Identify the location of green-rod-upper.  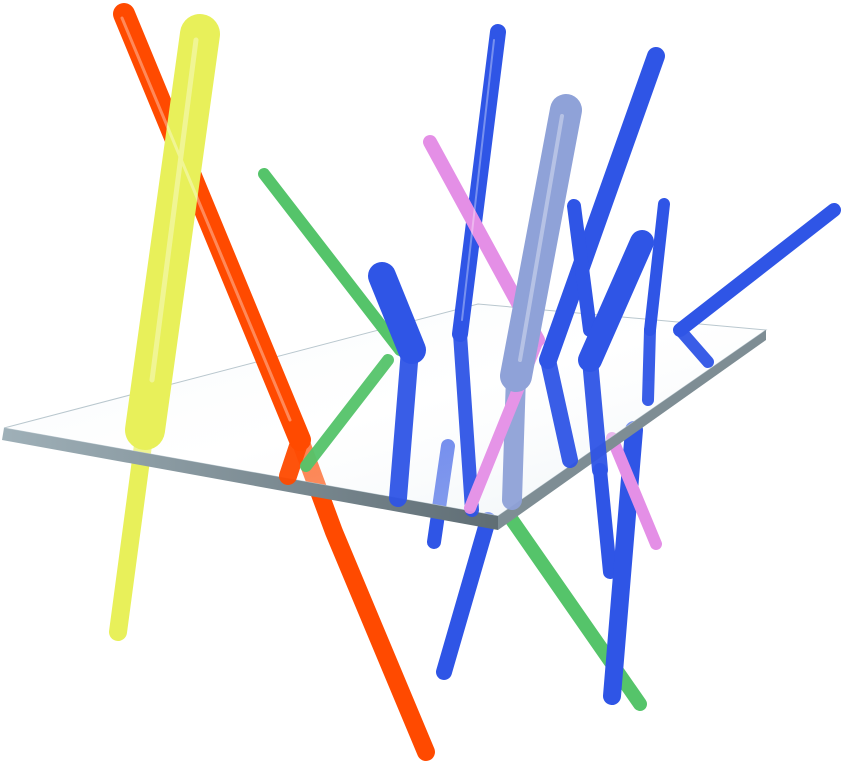
(332, 262).